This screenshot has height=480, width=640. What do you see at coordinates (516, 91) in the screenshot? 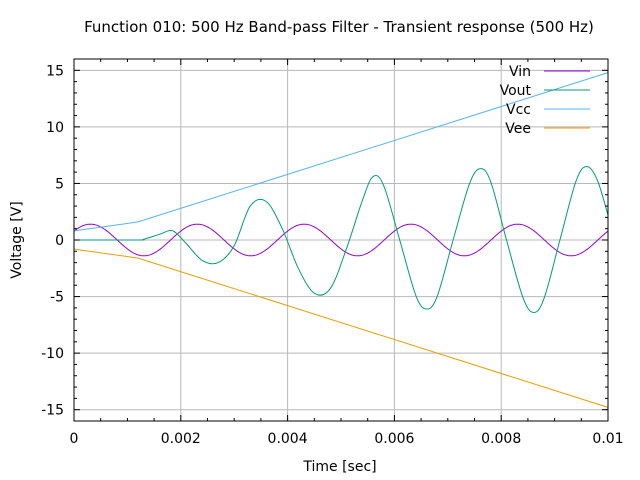
I see `legend-label-vout: Vout` at bounding box center [516, 91].